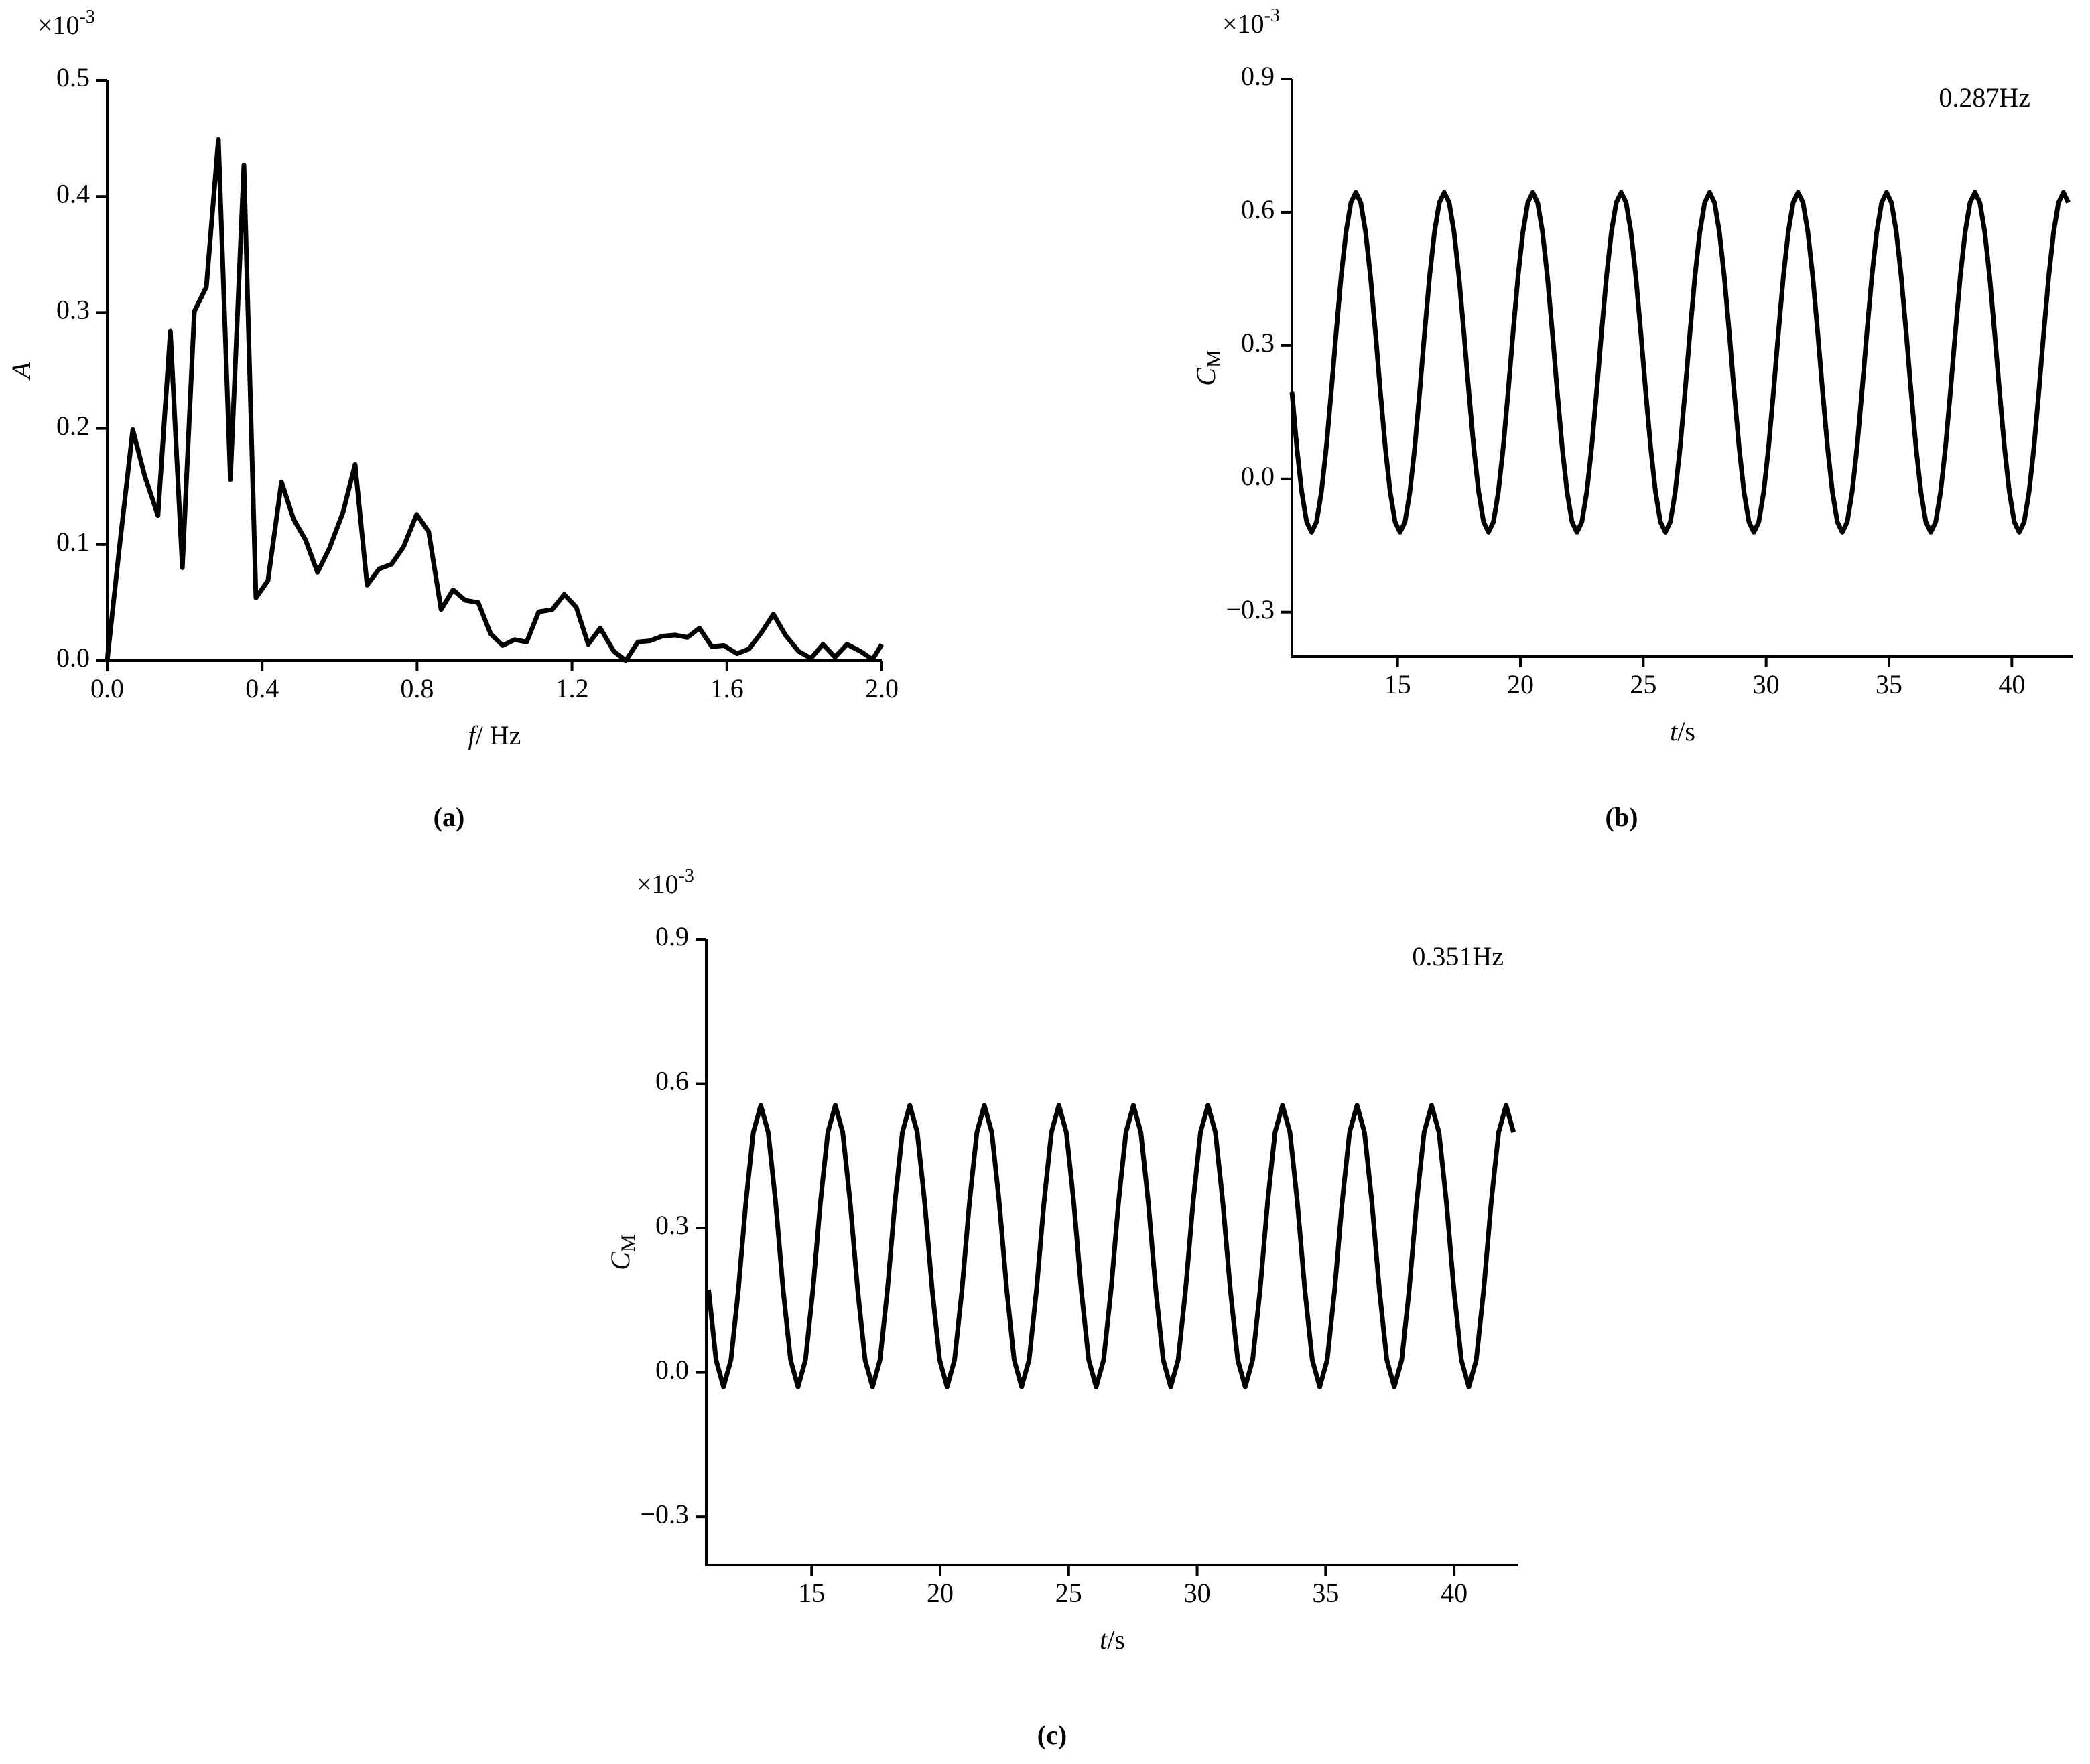 This screenshot has height=1764, width=2090. Describe the element at coordinates (73, 77) in the screenshot. I see `y-tick-label: 0.5` at that location.